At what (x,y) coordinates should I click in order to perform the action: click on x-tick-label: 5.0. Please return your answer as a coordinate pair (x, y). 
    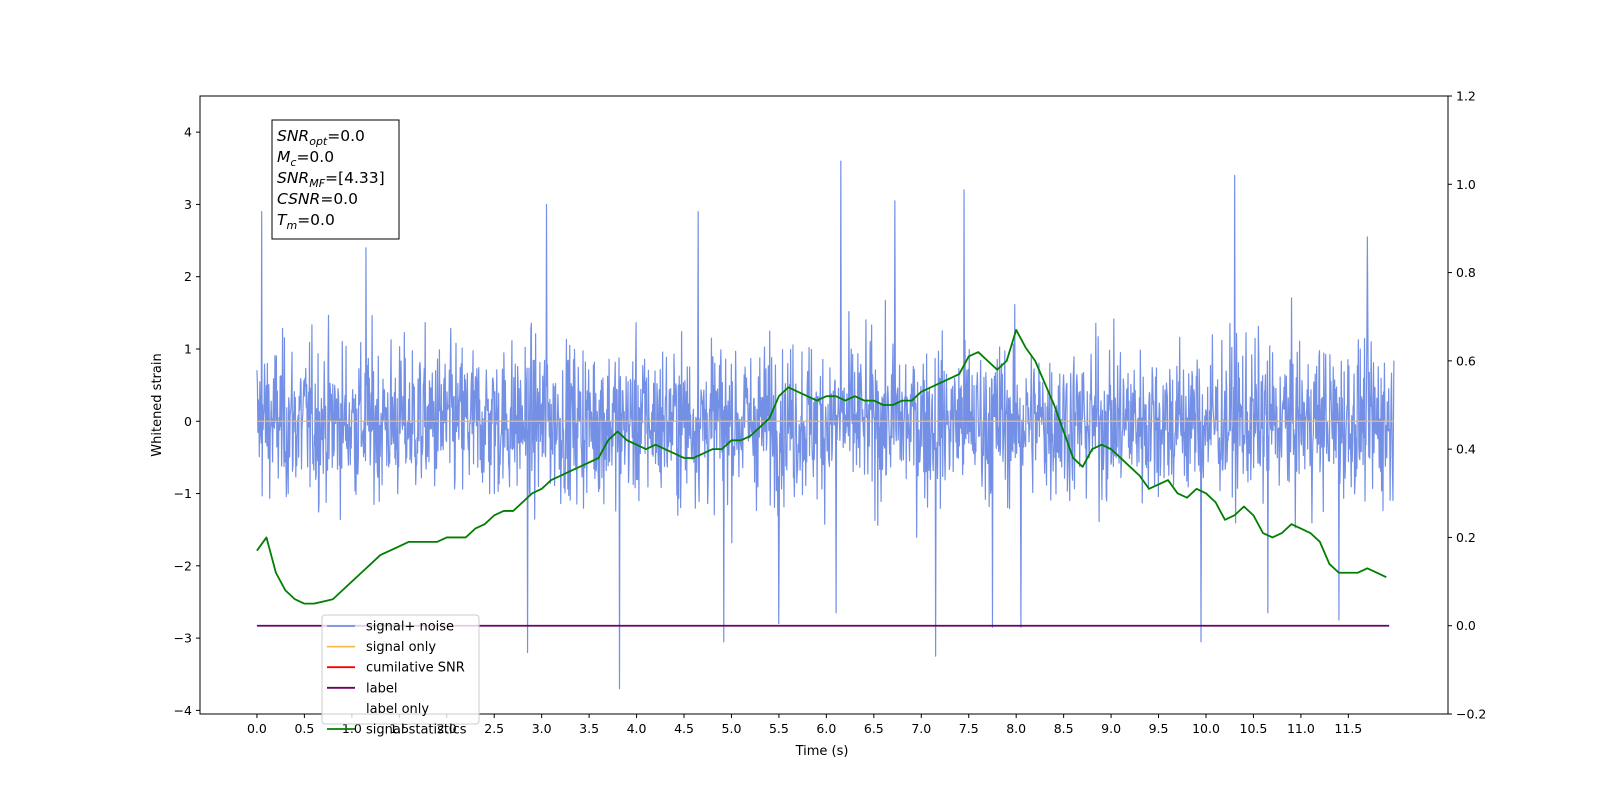
    Looking at the image, I should click on (732, 728).